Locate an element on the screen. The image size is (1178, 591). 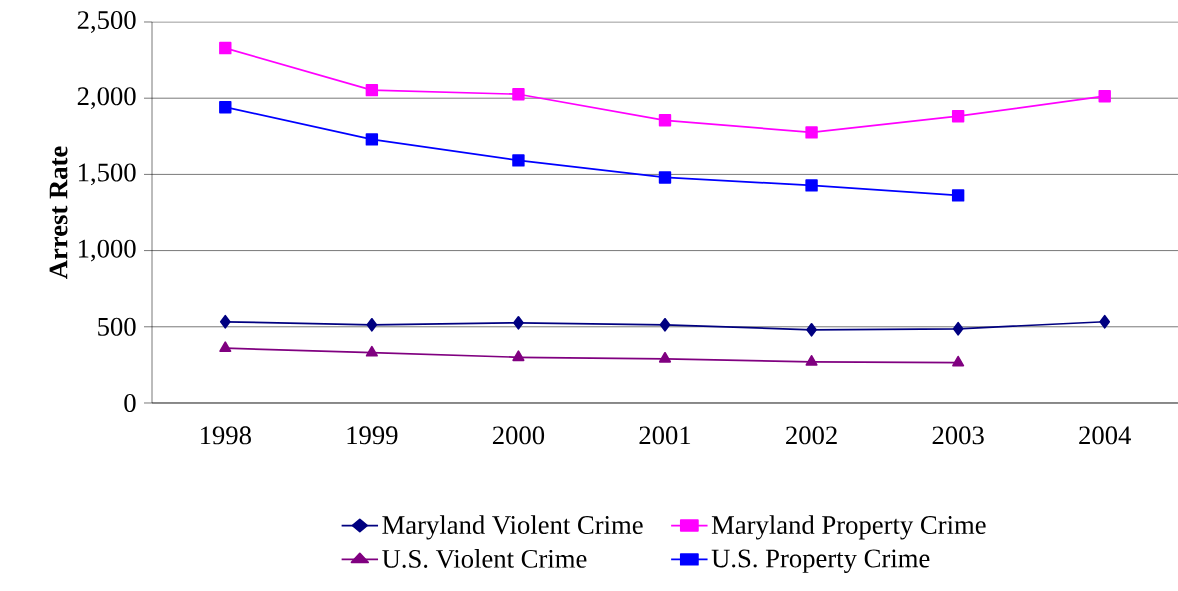
y-tick-label: 2,500 is located at coordinates (106, 22).